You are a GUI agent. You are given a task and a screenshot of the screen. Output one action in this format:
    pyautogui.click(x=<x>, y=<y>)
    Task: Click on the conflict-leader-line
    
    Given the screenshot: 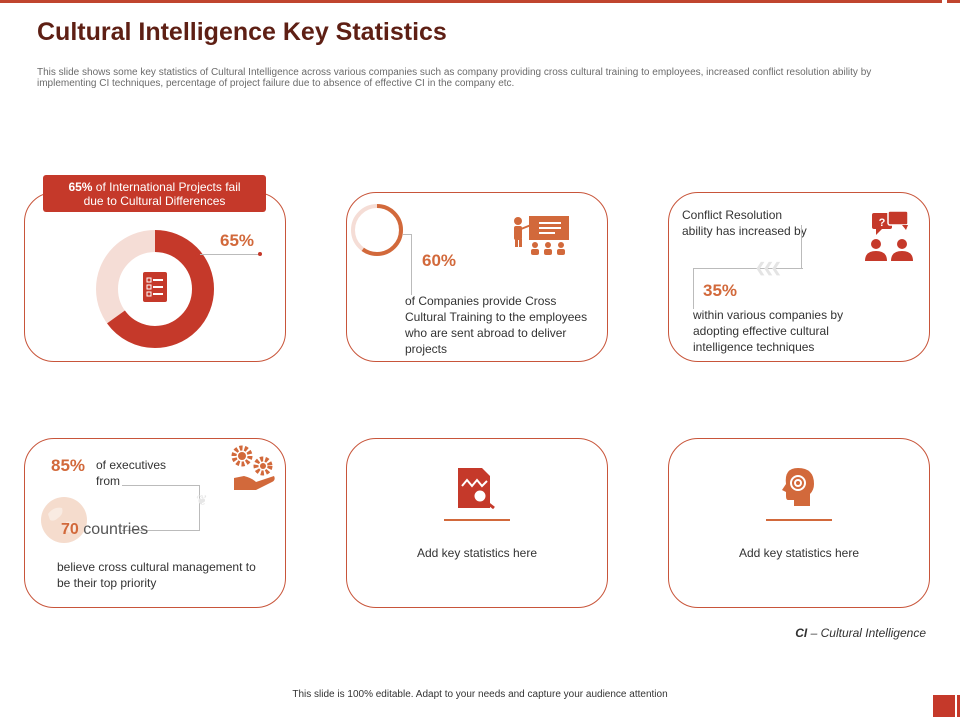 What is the action you would take?
    pyautogui.click(x=748, y=288)
    